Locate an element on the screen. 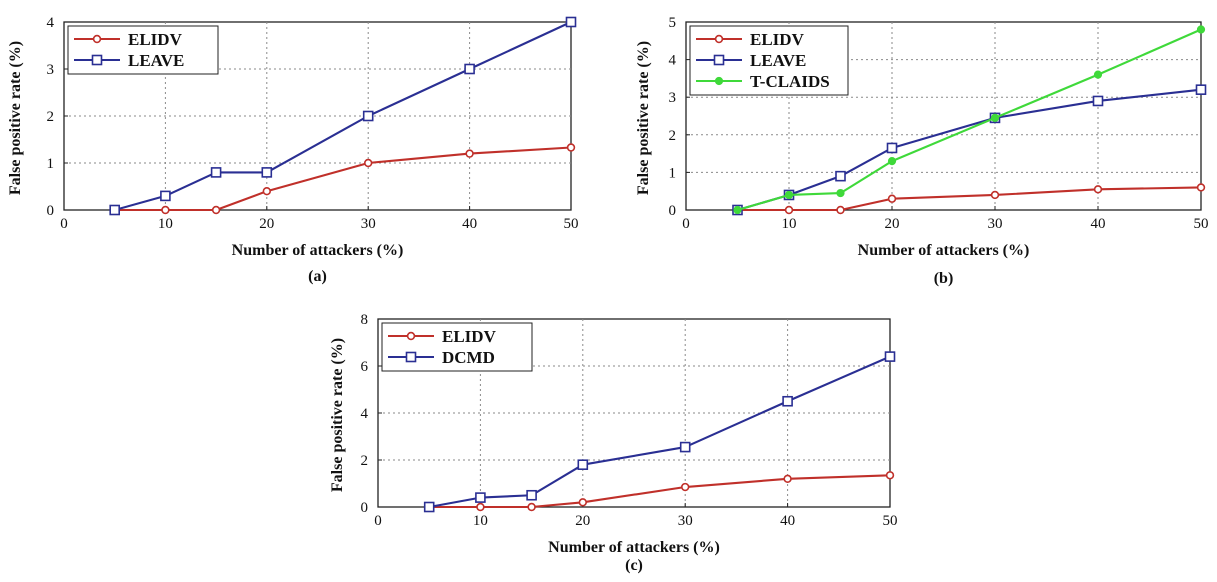 The width and height of the screenshot is (1217, 582). legend: ELIDV LEAVE is located at coordinates (143, 50).